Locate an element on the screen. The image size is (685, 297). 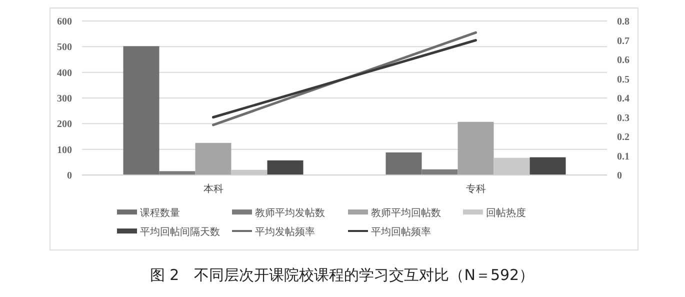
legend-item: 教师平均回帖数 is located at coordinates (394, 213).